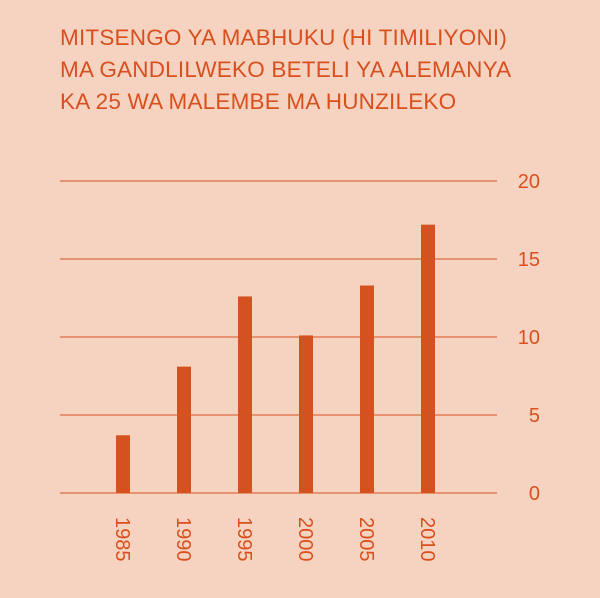  Describe the element at coordinates (122, 539) in the screenshot. I see `x-tick-label-1985: 1985` at that location.